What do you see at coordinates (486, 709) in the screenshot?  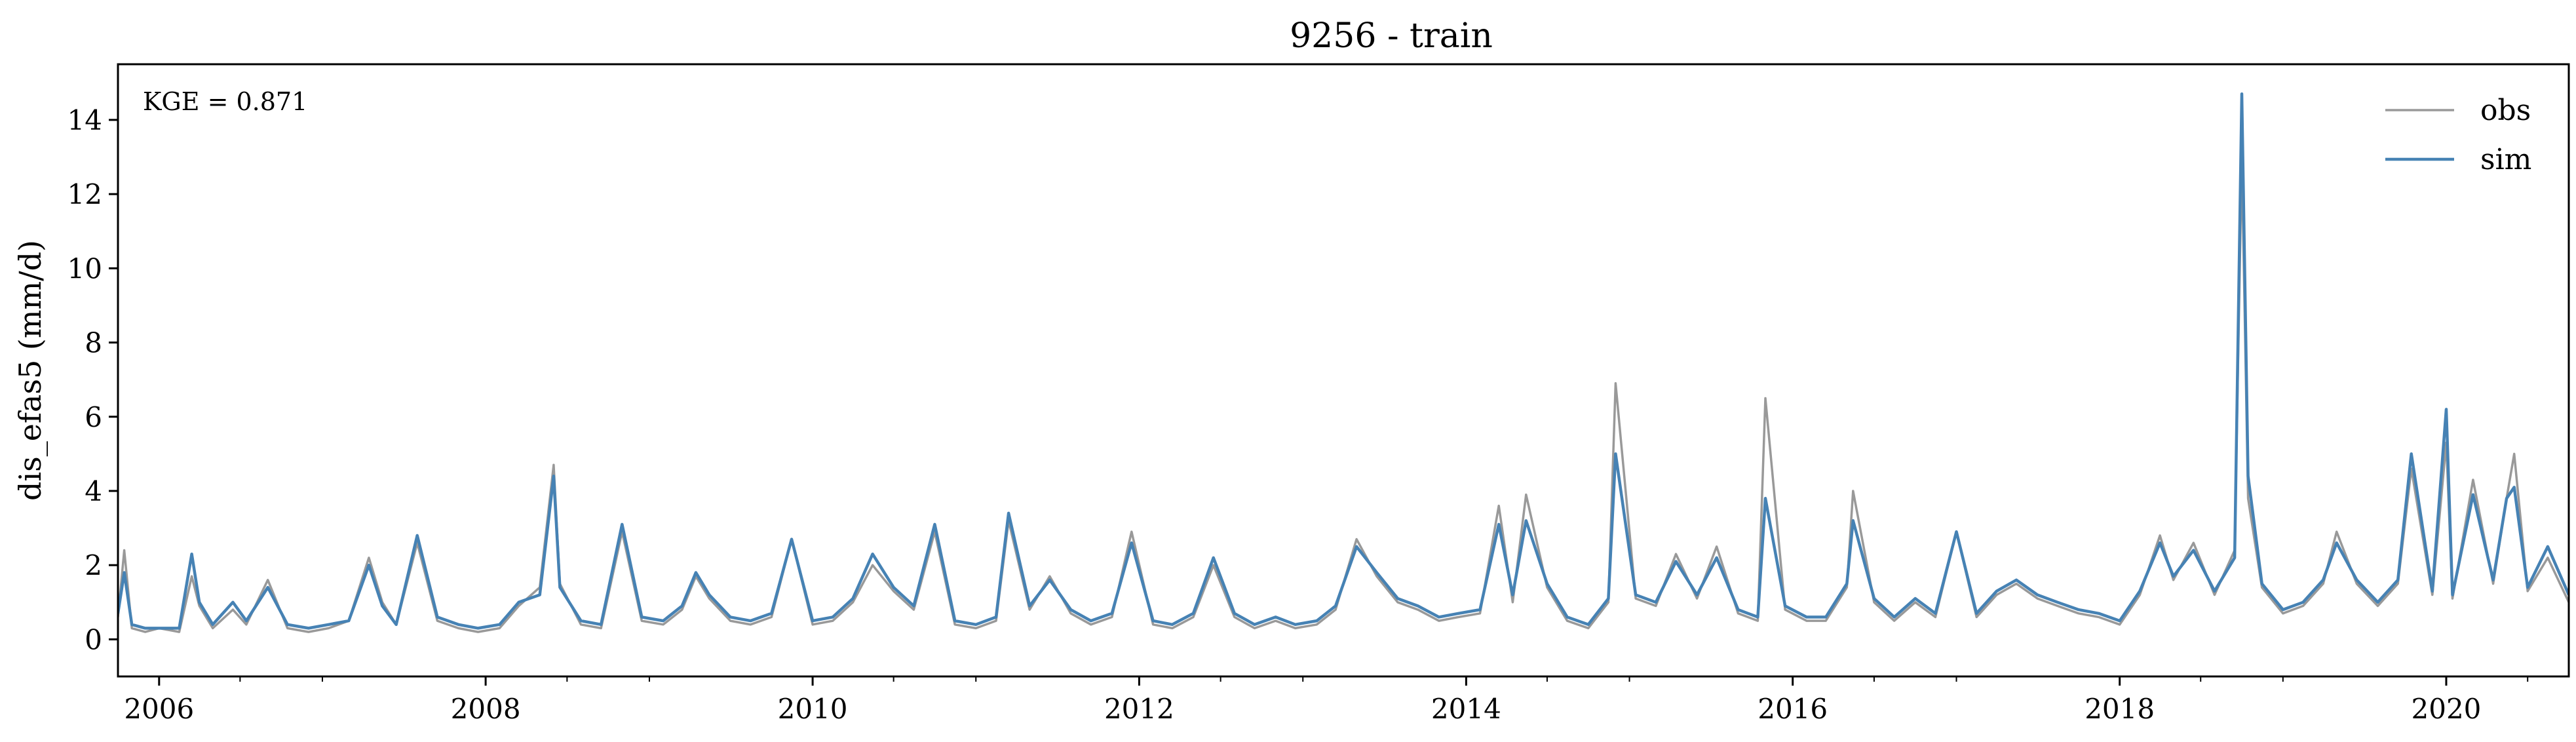 I see `x-tick-label: 2008` at bounding box center [486, 709].